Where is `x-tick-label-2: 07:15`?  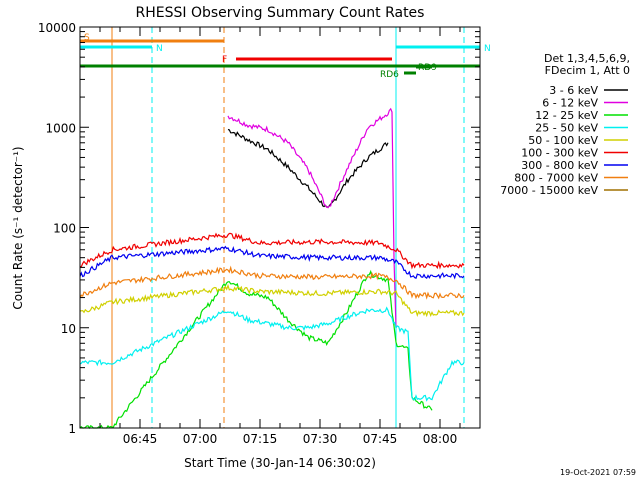
x-tick-label-2: 07:15 is located at coordinates (260, 439).